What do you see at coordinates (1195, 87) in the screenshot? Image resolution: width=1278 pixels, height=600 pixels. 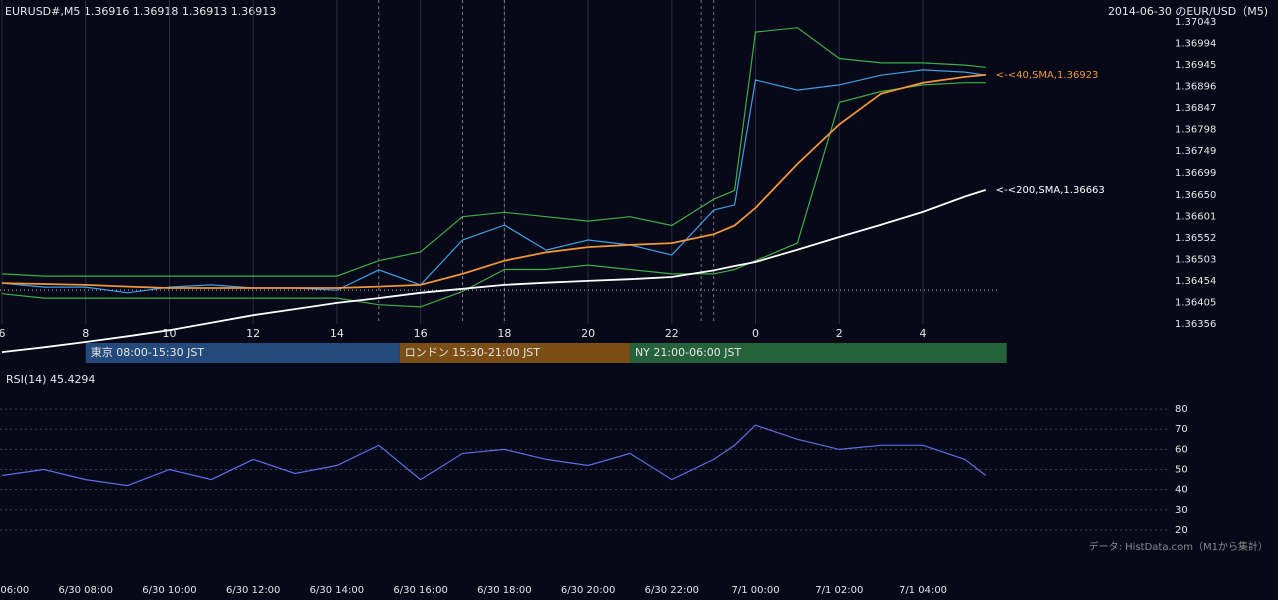 I see `y-tick-label: 1.36896` at bounding box center [1195, 87].